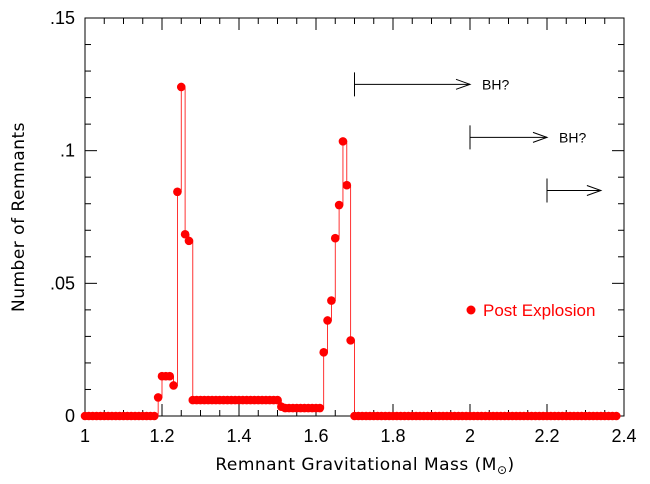 This screenshot has height=484, width=650. I want to click on annotations: BH? BH?, so click(478, 137).